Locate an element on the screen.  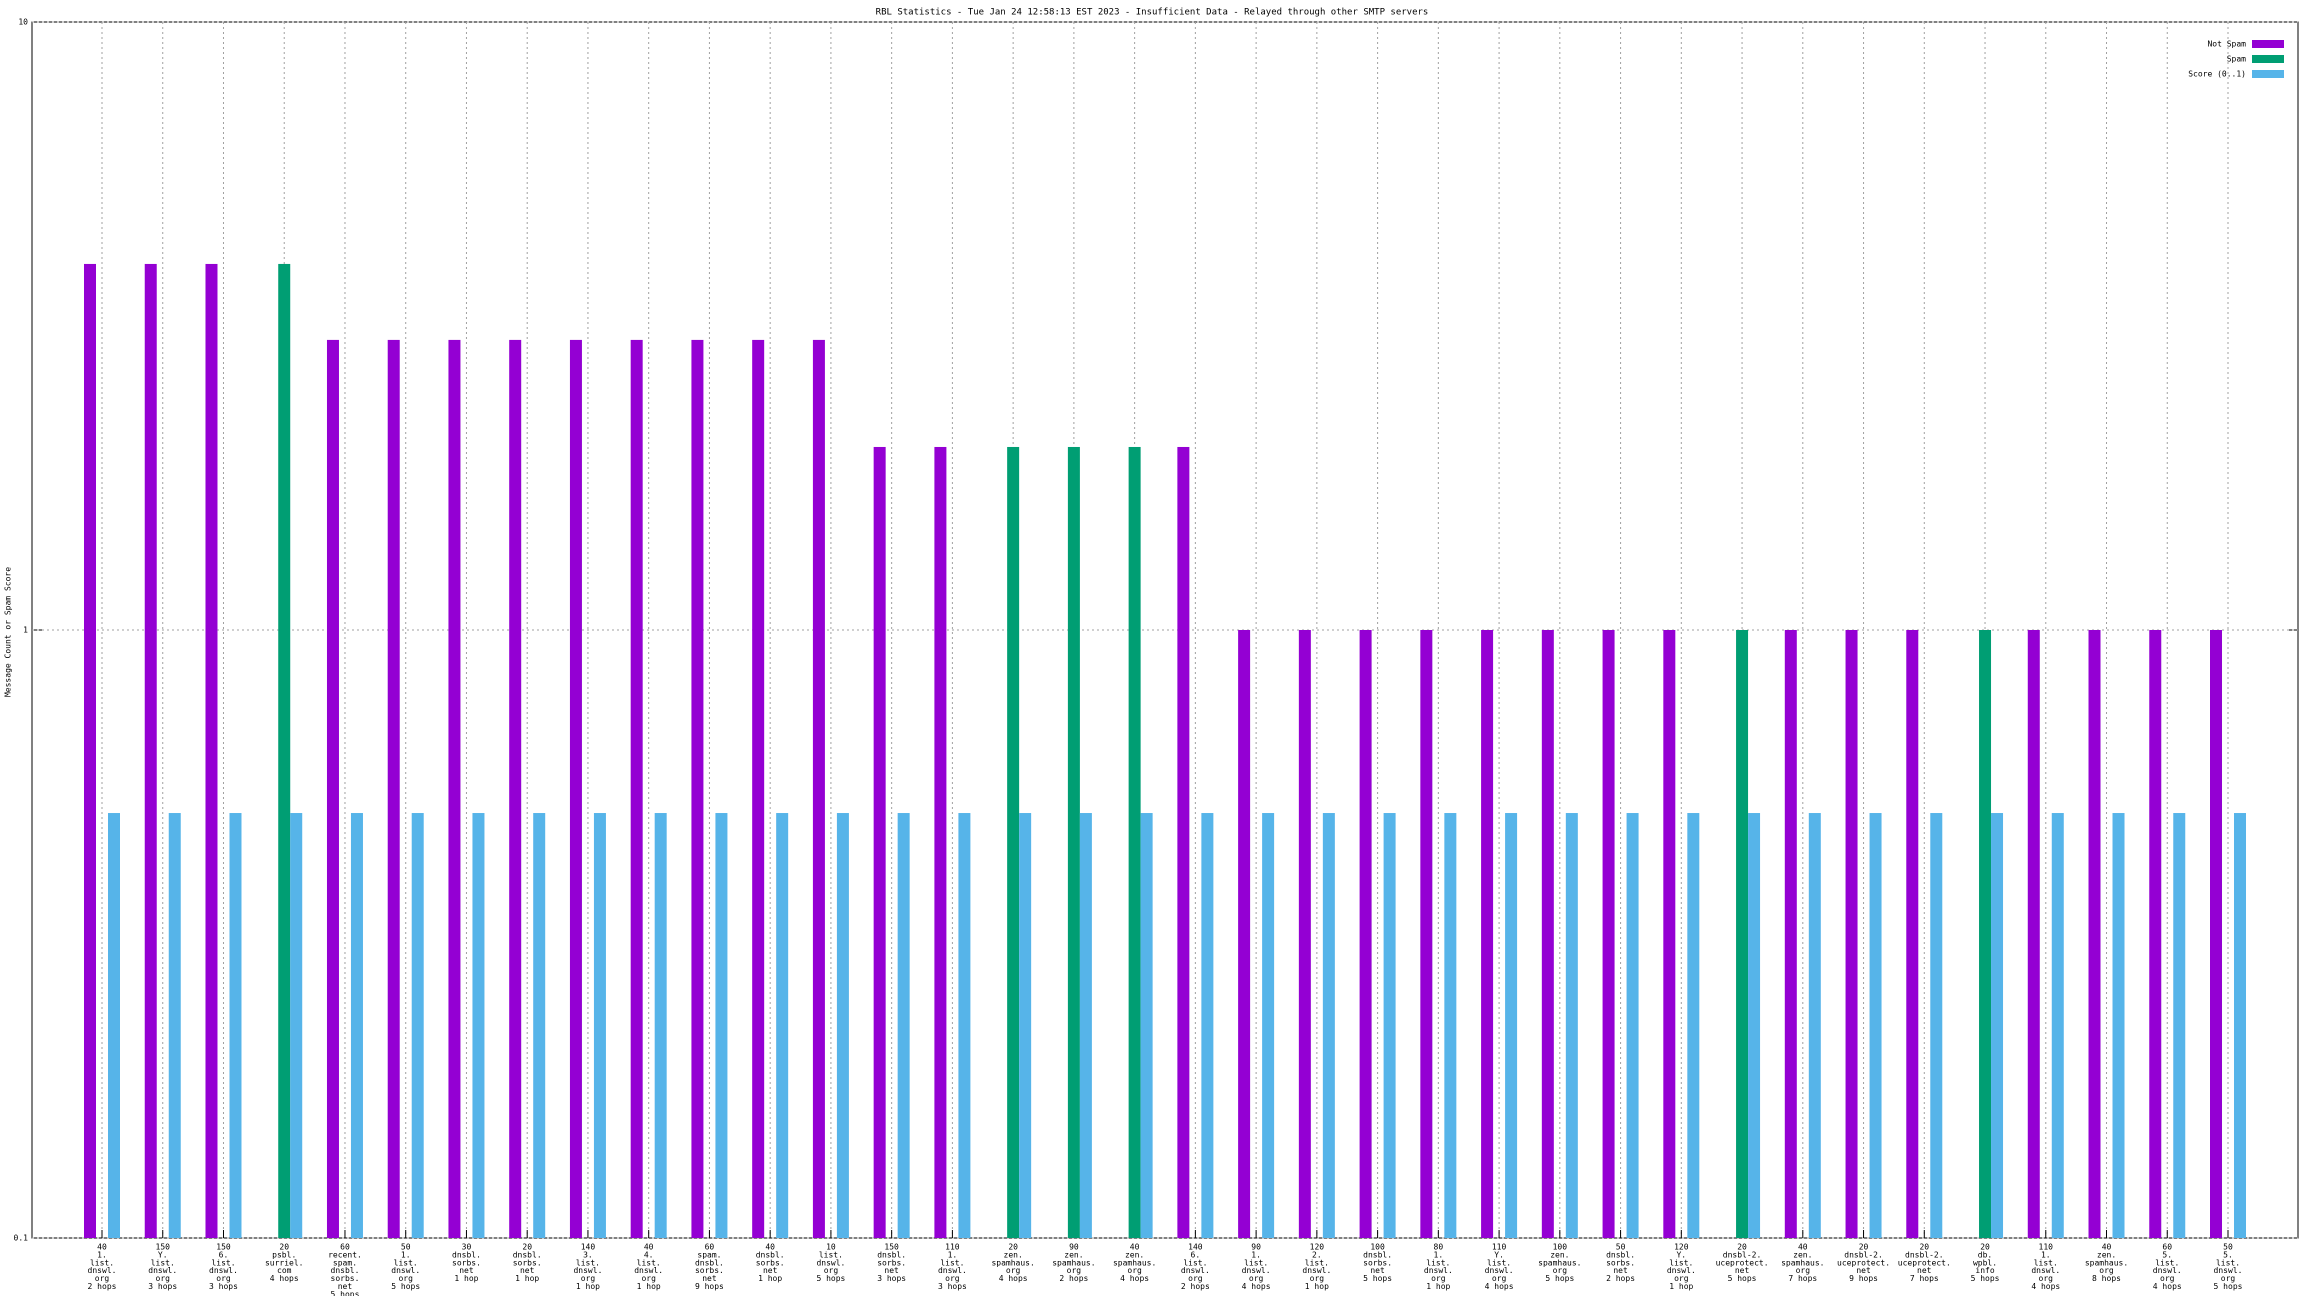
x-tick-label: 80 is located at coordinates (1439, 1247).